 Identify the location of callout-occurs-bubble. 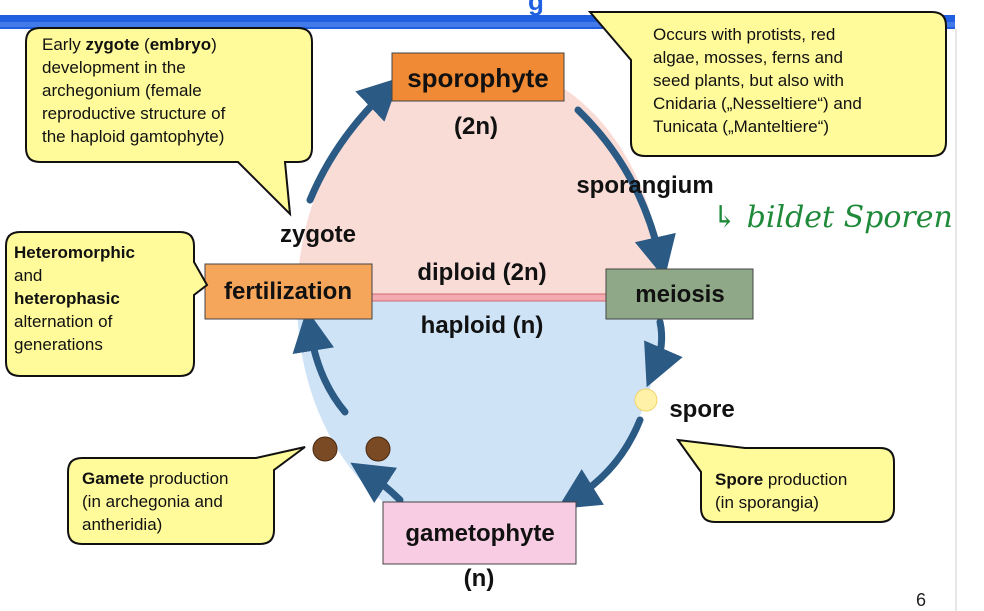
(767, 84).